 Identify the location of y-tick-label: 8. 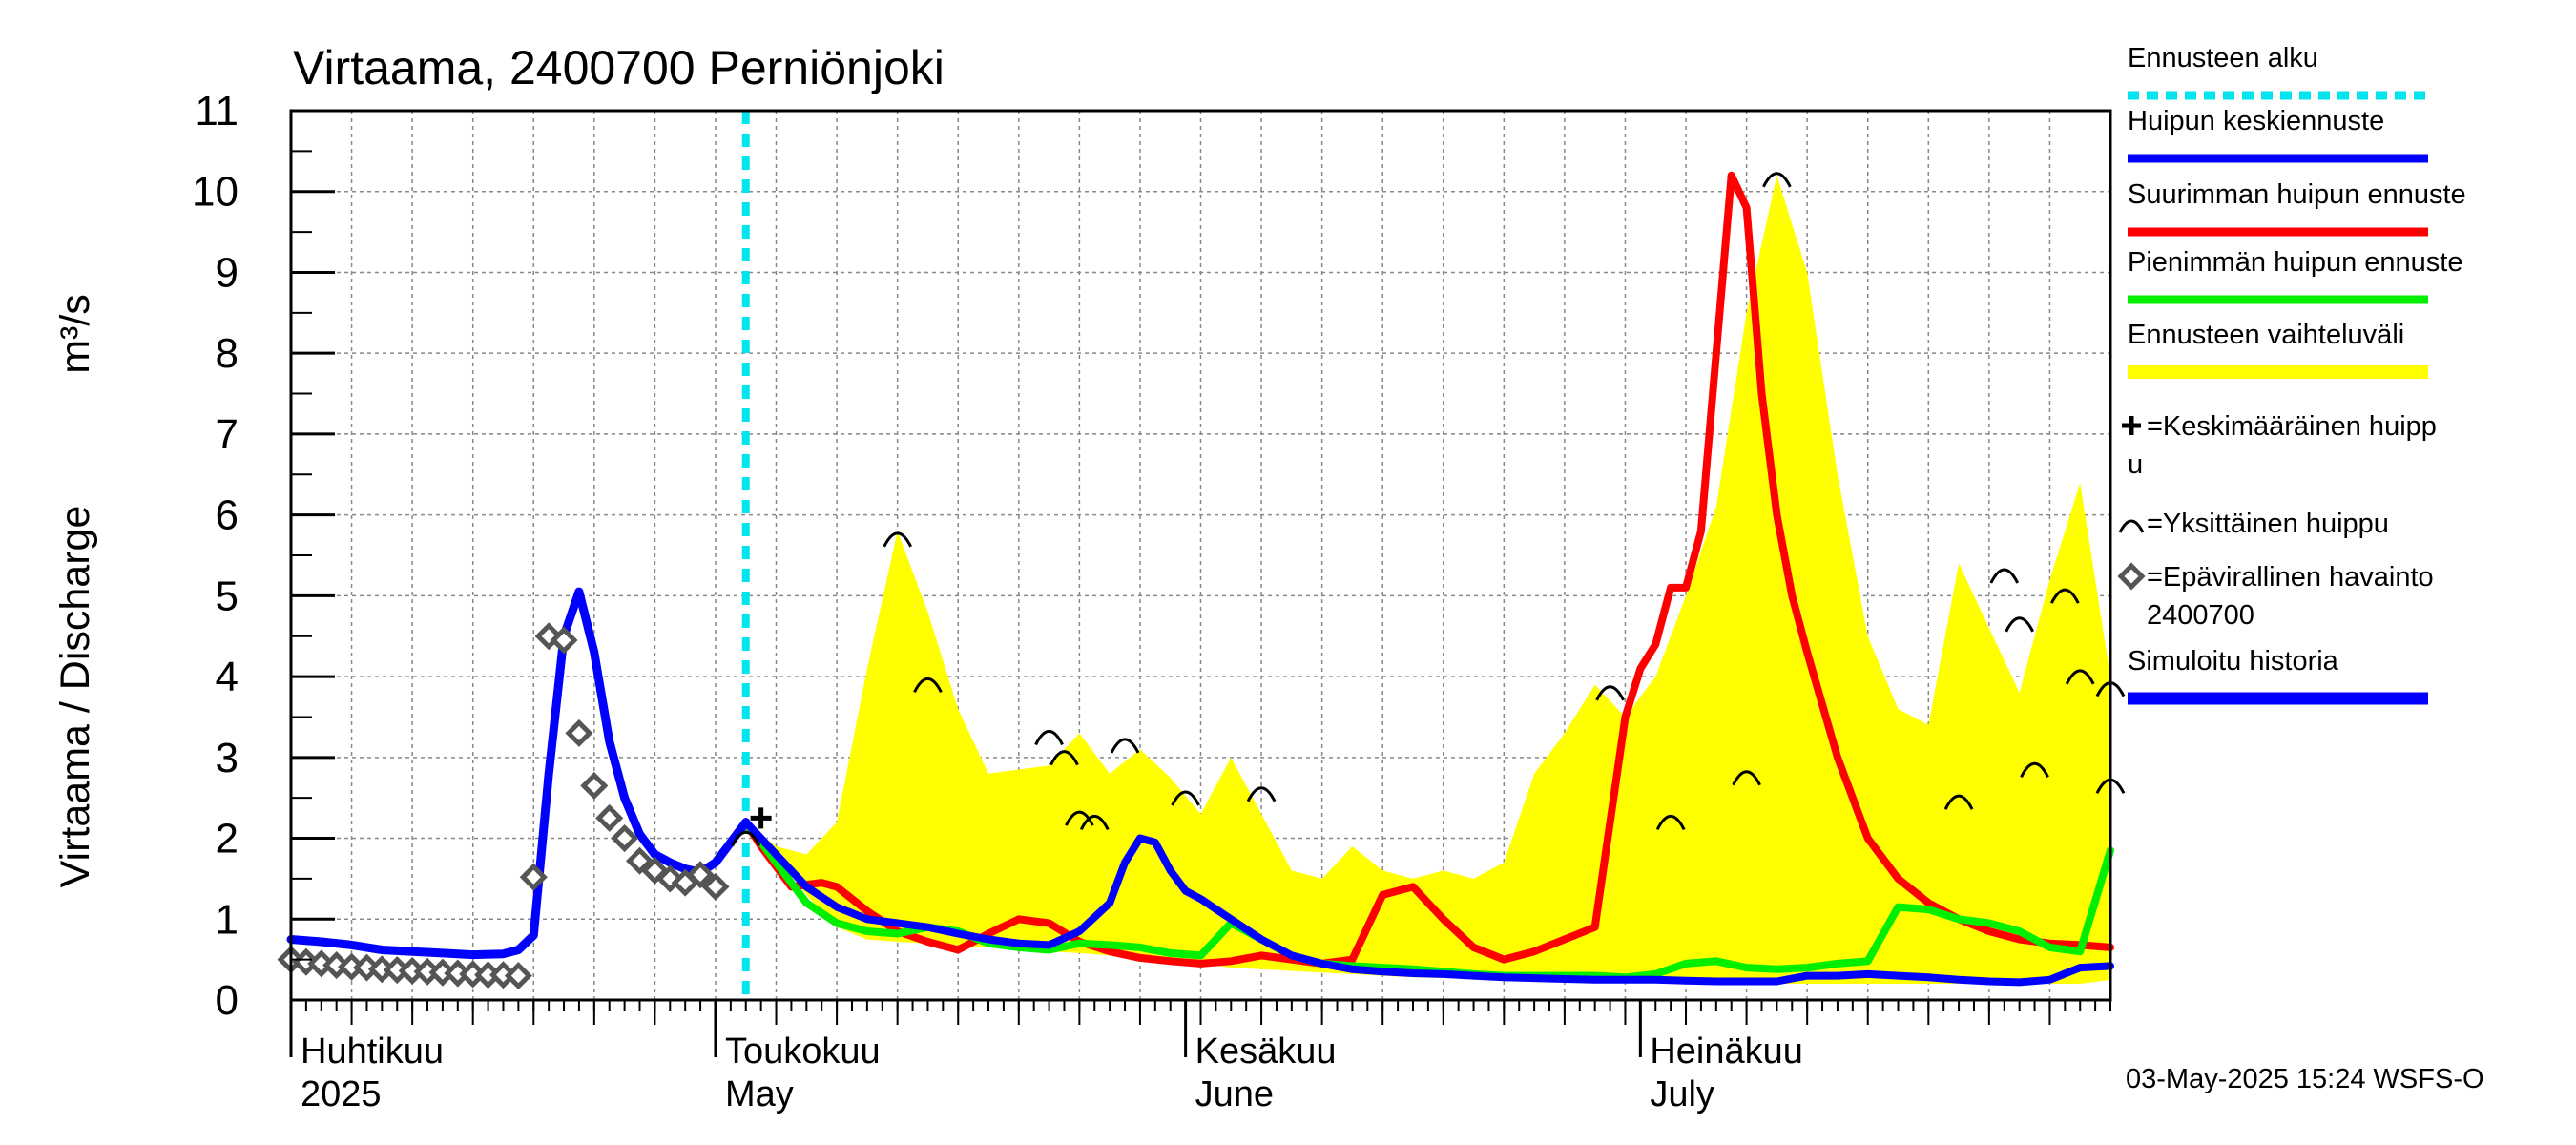
(227, 353).